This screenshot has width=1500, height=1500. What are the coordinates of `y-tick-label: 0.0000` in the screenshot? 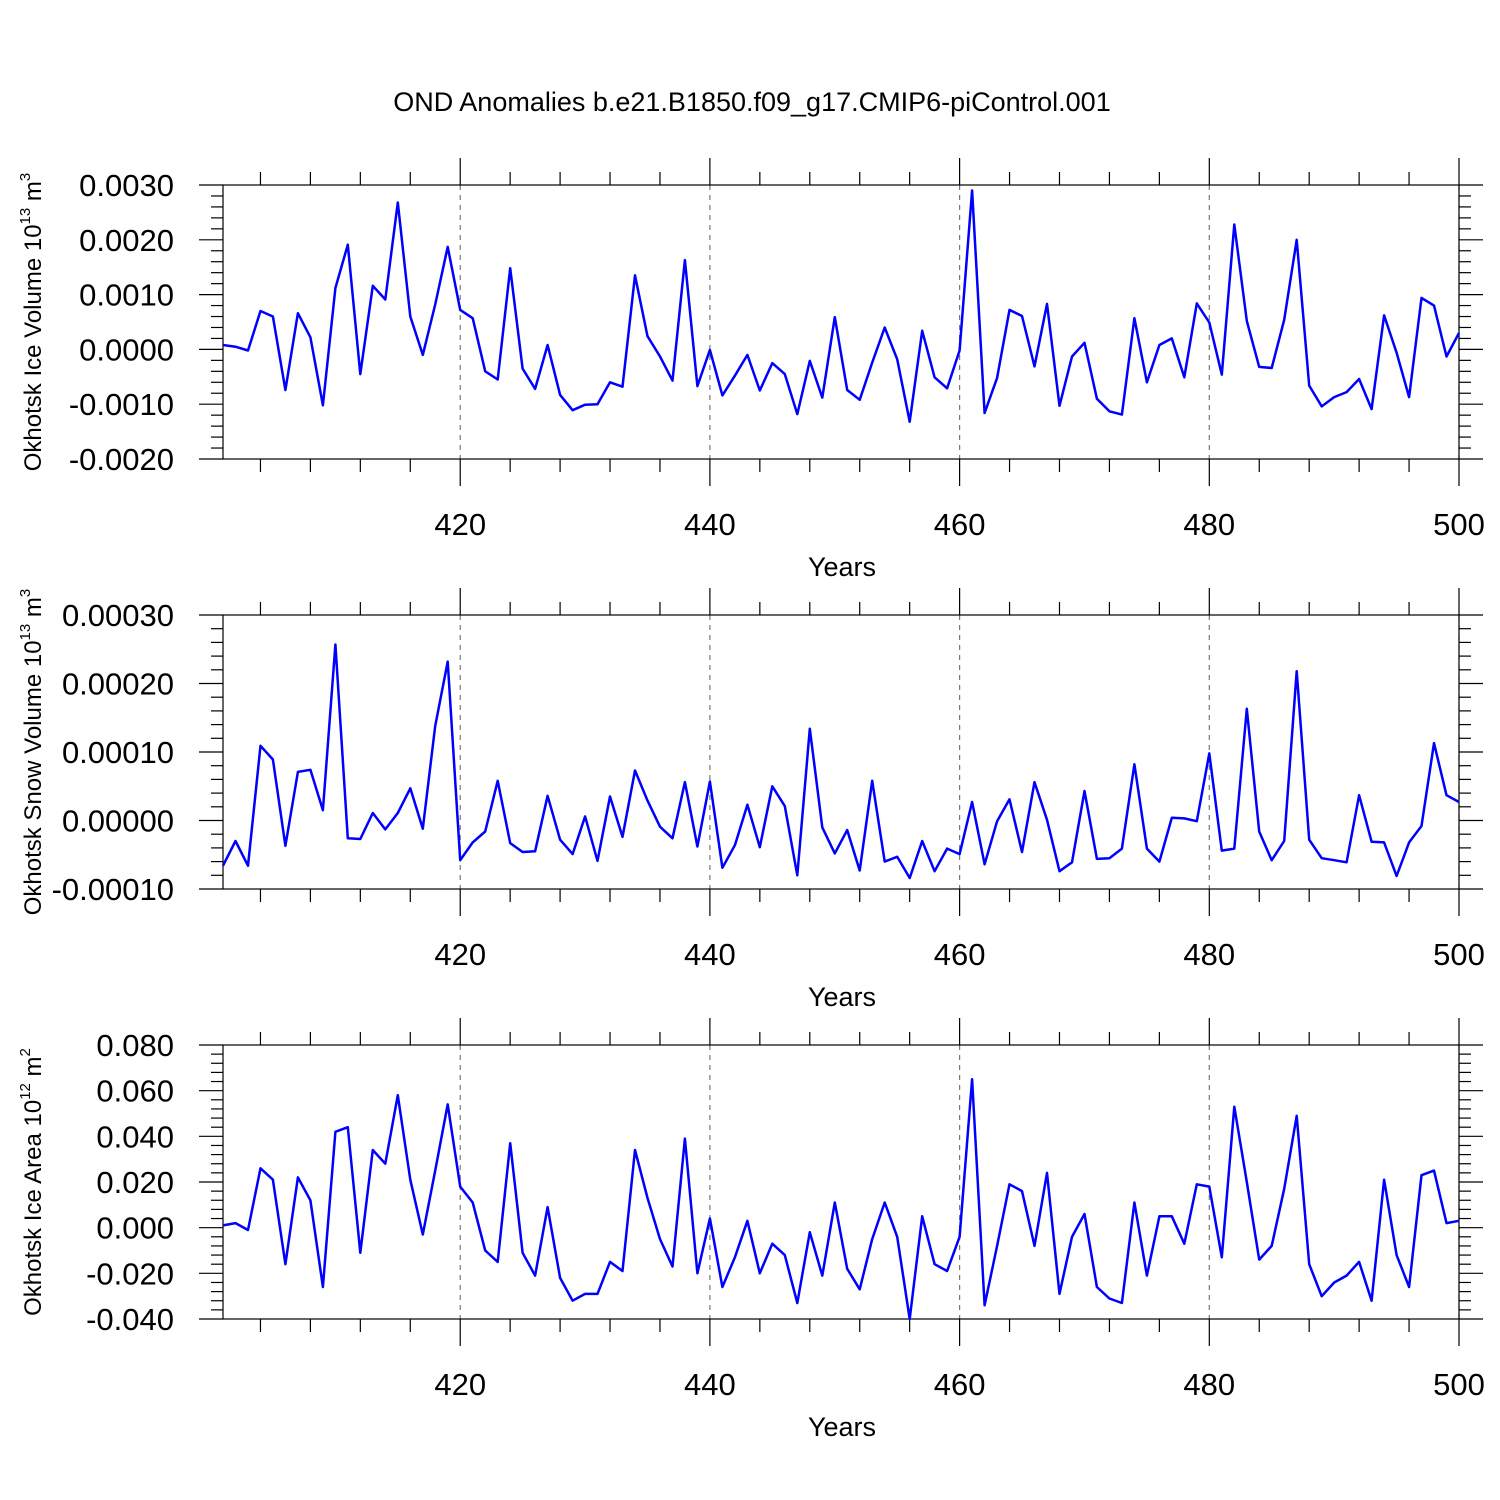 It's located at (126, 349).